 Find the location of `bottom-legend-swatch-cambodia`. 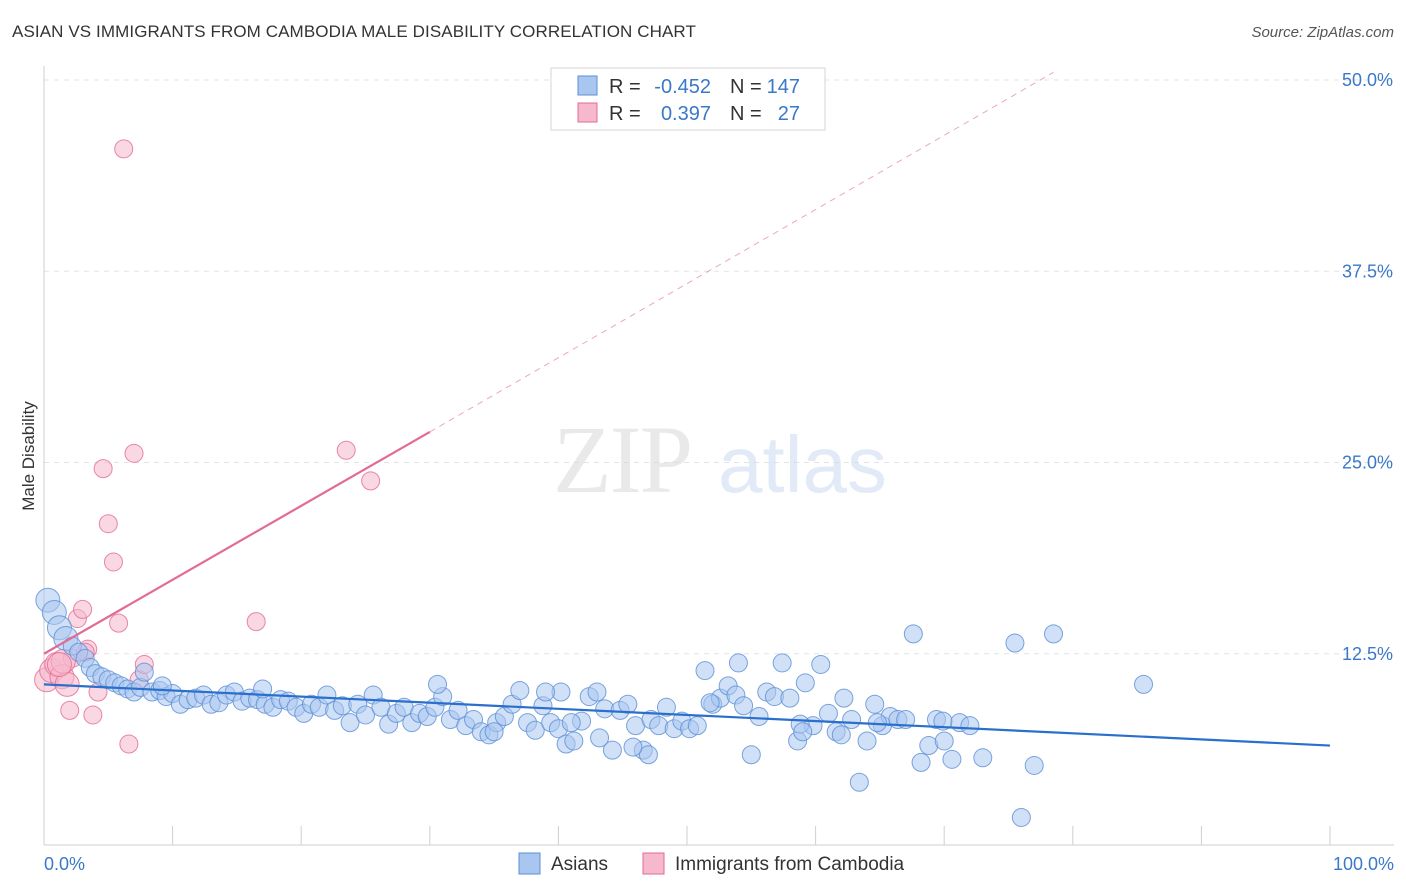

bottom-legend-swatch-cambodia is located at coordinates (653, 863).